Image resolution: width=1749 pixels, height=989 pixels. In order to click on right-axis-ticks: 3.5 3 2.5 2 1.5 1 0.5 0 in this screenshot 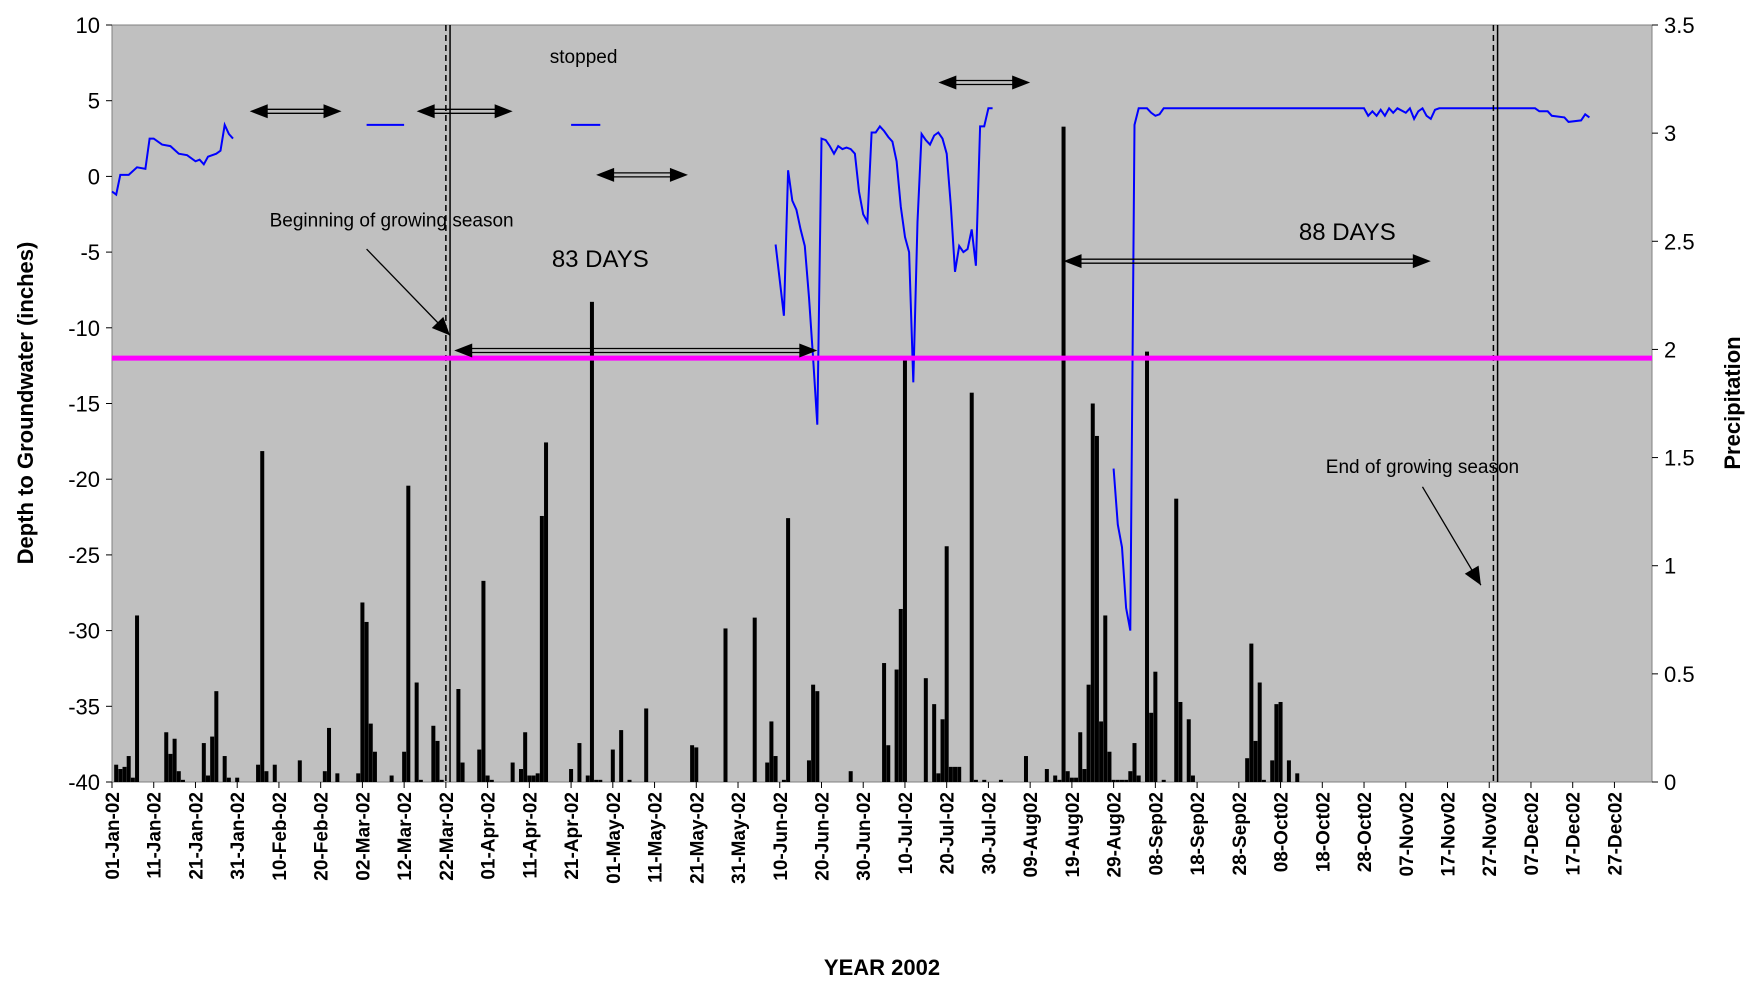, I will do `click(1673, 404)`.